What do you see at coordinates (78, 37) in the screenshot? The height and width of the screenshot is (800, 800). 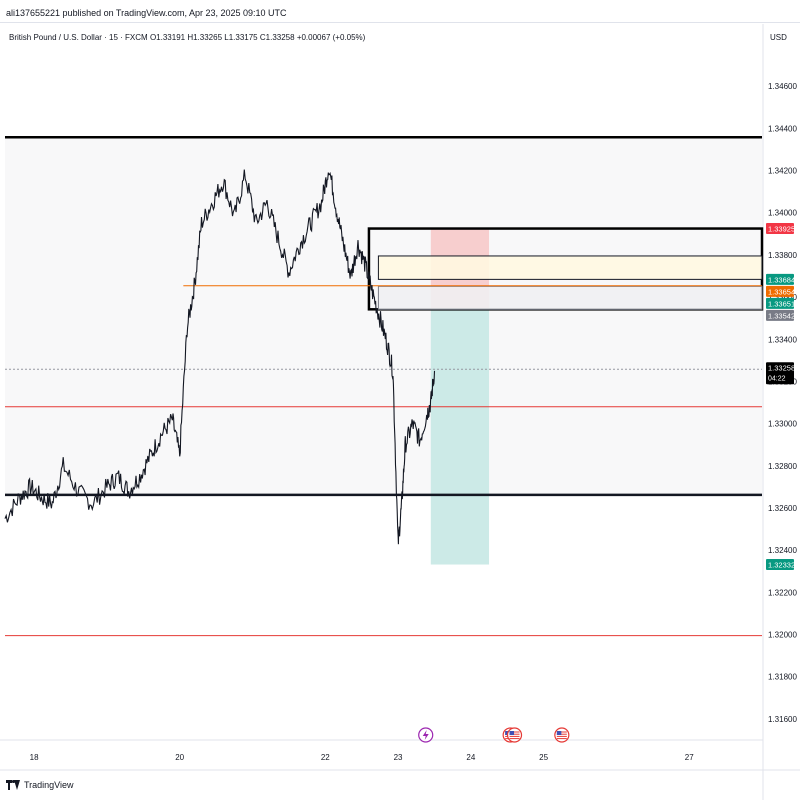 I see `symbol-name: British Pound / U.S. Dollar · 15 · FXCM` at bounding box center [78, 37].